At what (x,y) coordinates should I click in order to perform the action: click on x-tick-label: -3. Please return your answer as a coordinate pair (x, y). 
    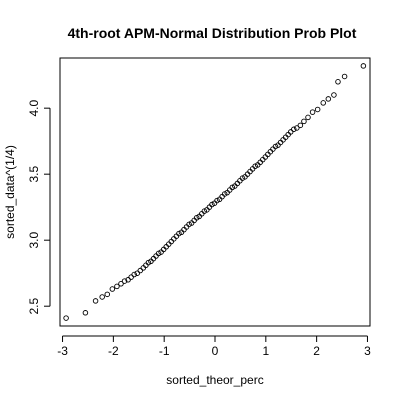
    Looking at the image, I should click on (62, 351).